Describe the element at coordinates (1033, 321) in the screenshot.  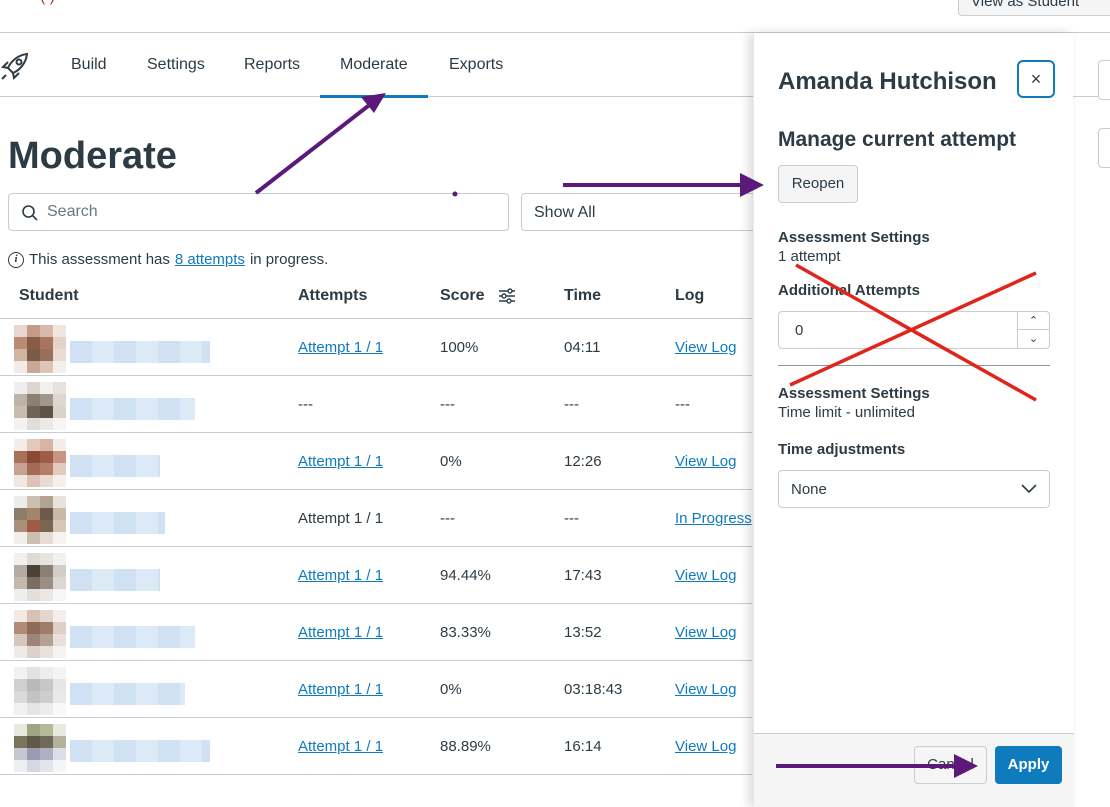
I see `chevron-up-icon: ⌃` at that location.